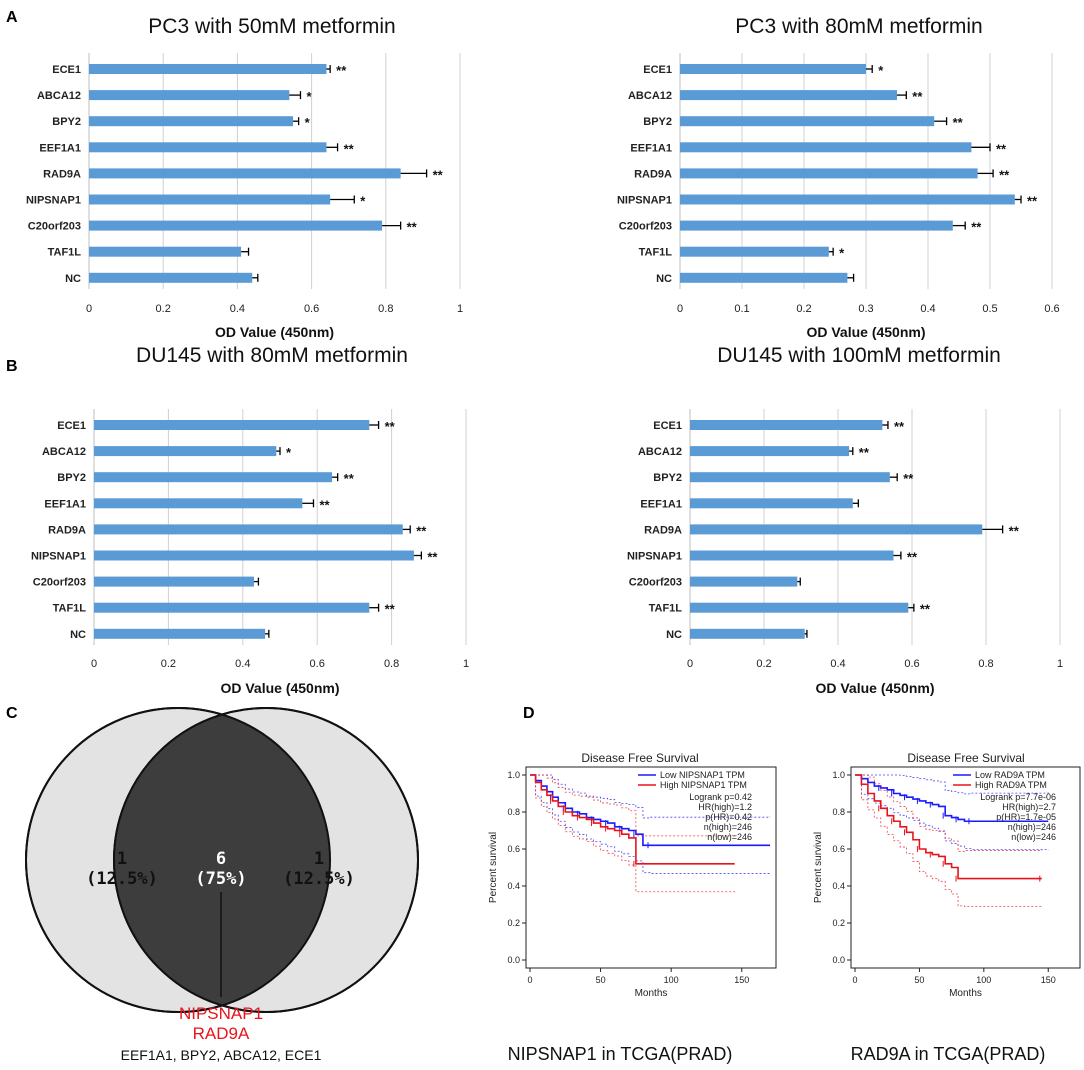 Image resolution: width=1084 pixels, height=1070 pixels. What do you see at coordinates (513, 923) in the screenshot?
I see `y-tick-label: 0.2` at bounding box center [513, 923].